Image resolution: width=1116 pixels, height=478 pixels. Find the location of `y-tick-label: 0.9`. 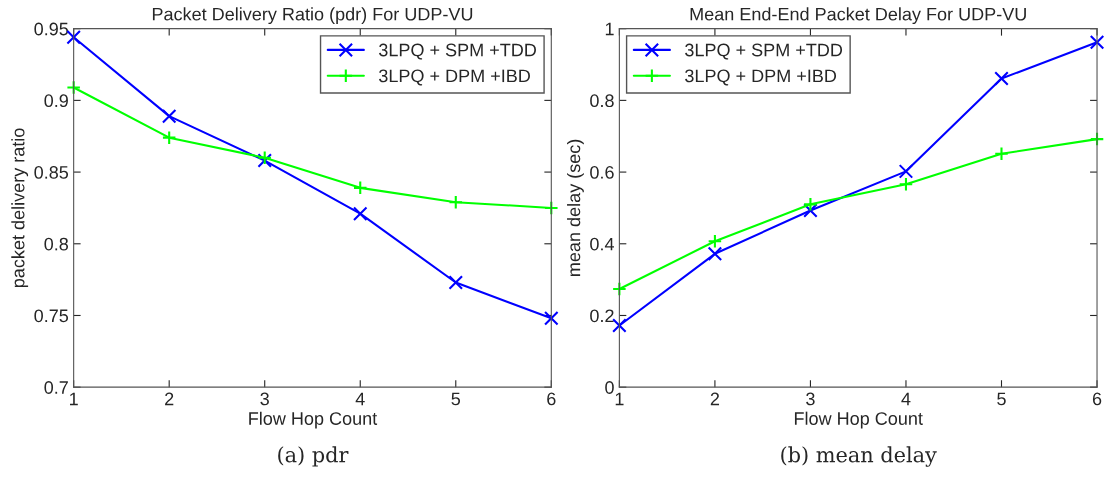

y-tick-label: 0.9 is located at coordinates (56, 101).